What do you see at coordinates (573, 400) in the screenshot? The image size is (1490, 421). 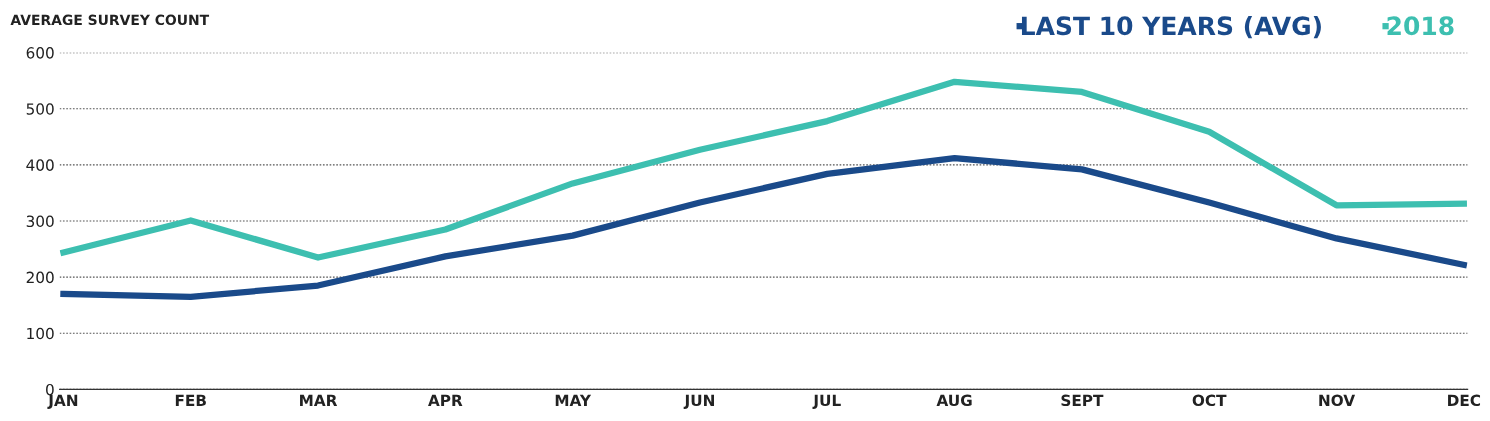 I see `x-tick-label: MAY` at bounding box center [573, 400].